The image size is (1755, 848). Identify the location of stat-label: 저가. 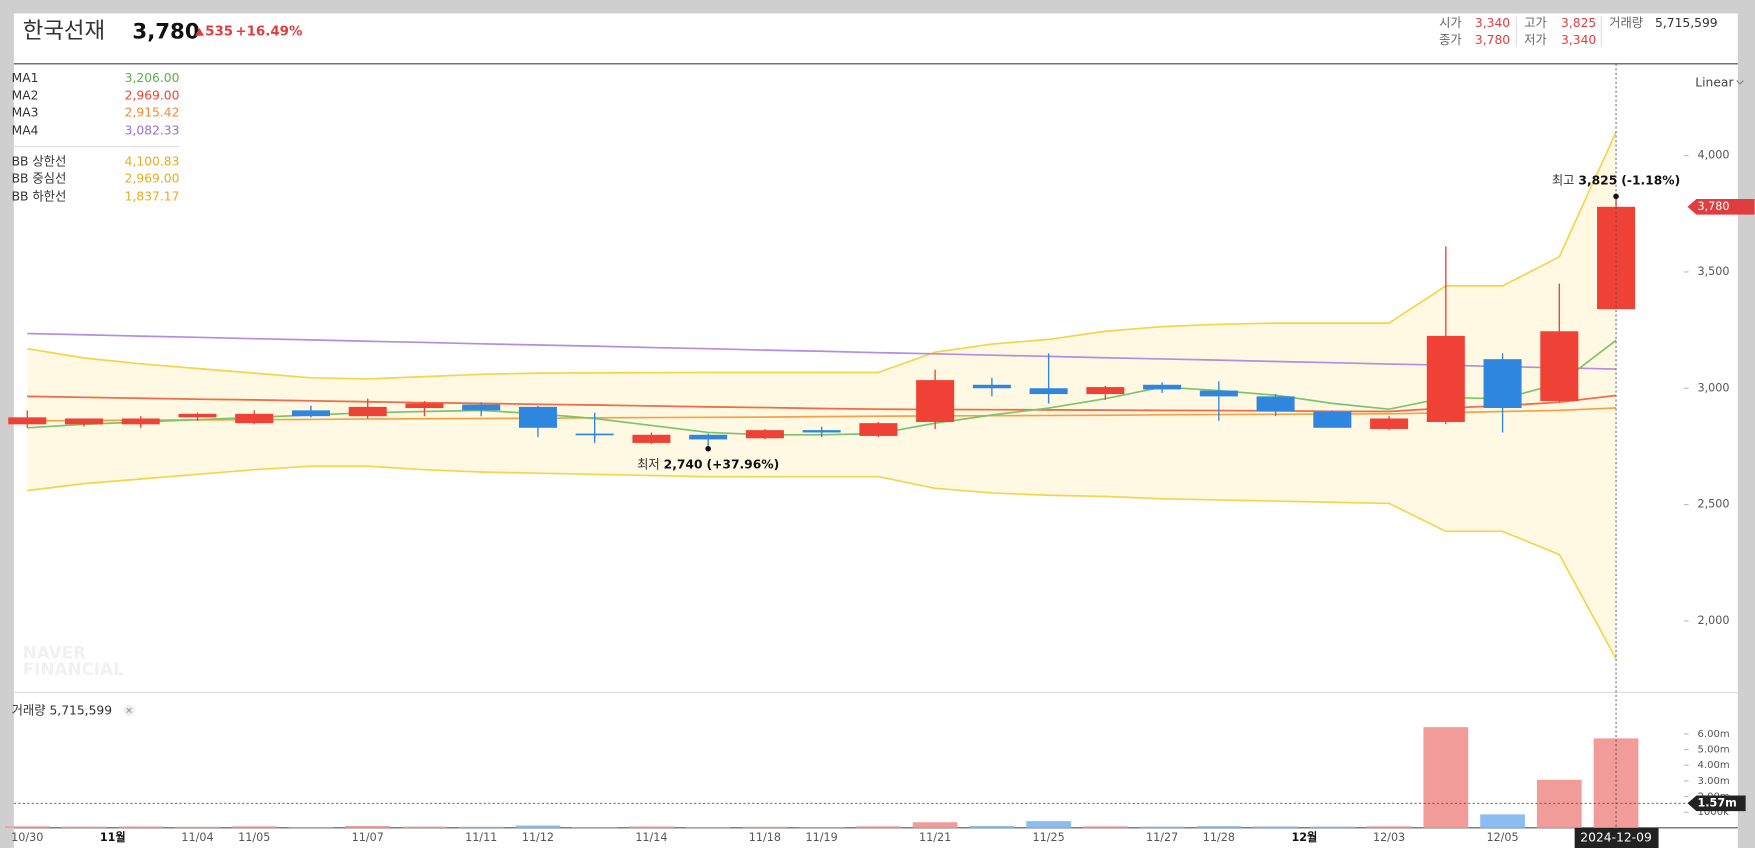
(1535, 40).